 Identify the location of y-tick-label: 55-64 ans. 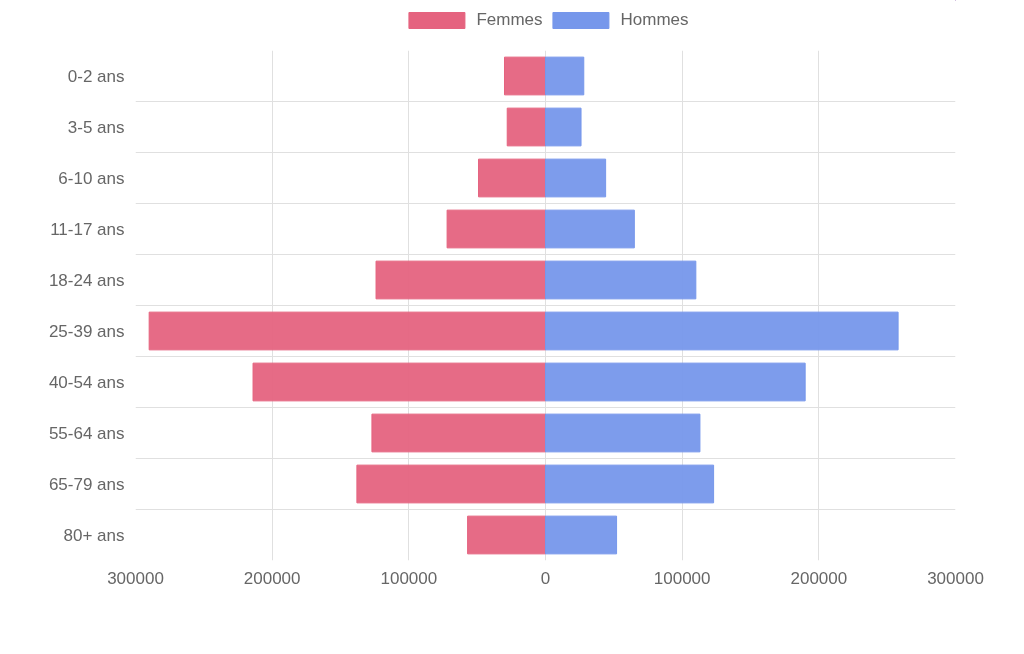
(86, 433).